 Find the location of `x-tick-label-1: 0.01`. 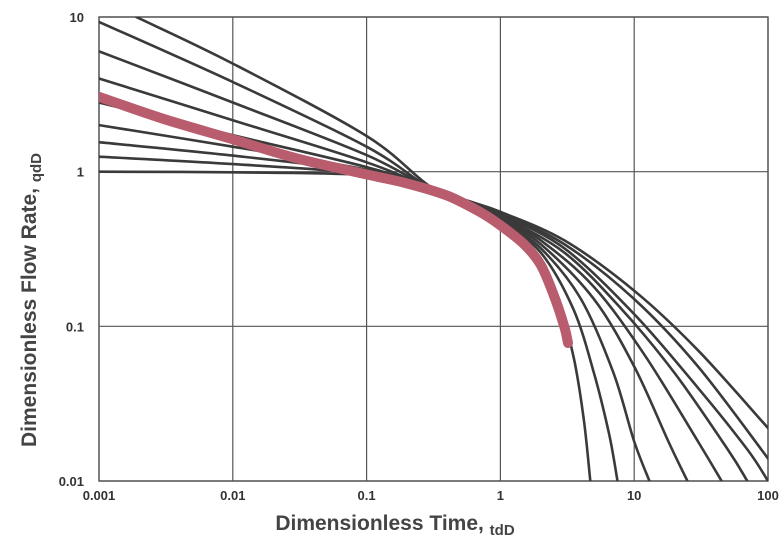

x-tick-label-1: 0.01 is located at coordinates (232, 495).